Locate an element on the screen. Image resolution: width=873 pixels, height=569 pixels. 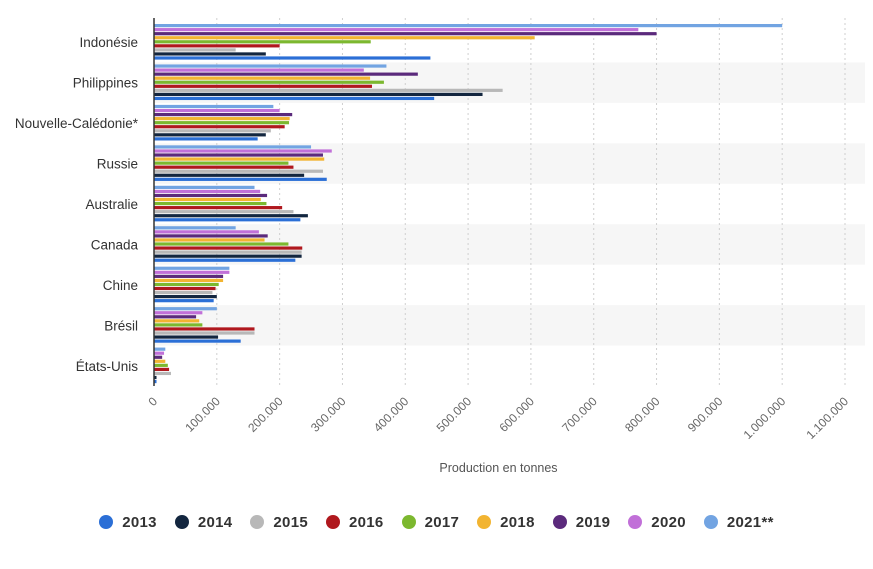
category-label: Canada is located at coordinates (115, 244).